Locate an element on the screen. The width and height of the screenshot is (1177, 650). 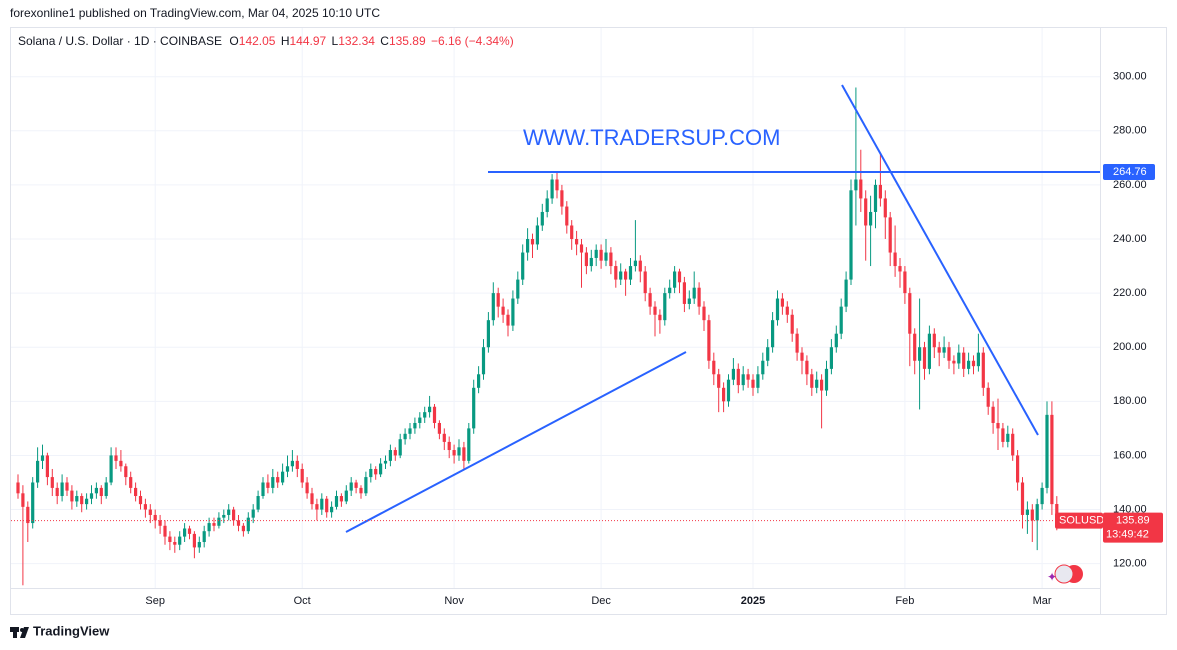
flag-icon is located at coordinates (1064, 574).